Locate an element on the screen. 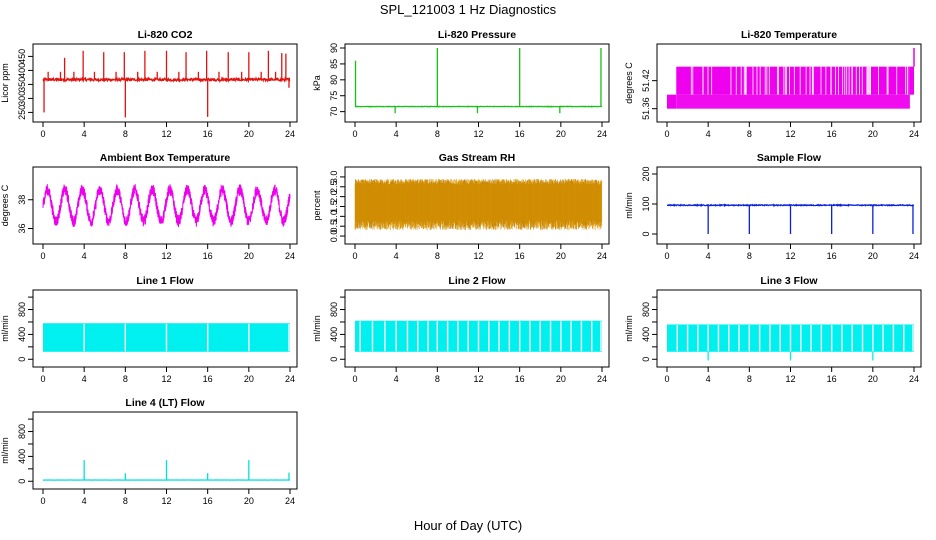 The height and width of the screenshot is (540, 936). y-axis-label: ml/min is located at coordinates (317, 328).